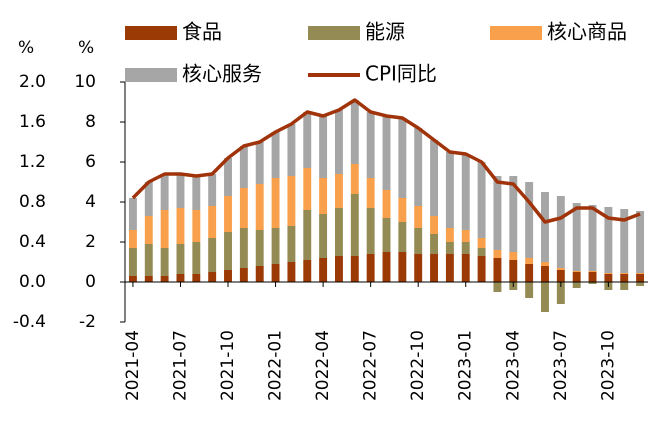 The height and width of the screenshot is (425, 657). I want to click on y2-tick-label: 4, so click(90, 202).